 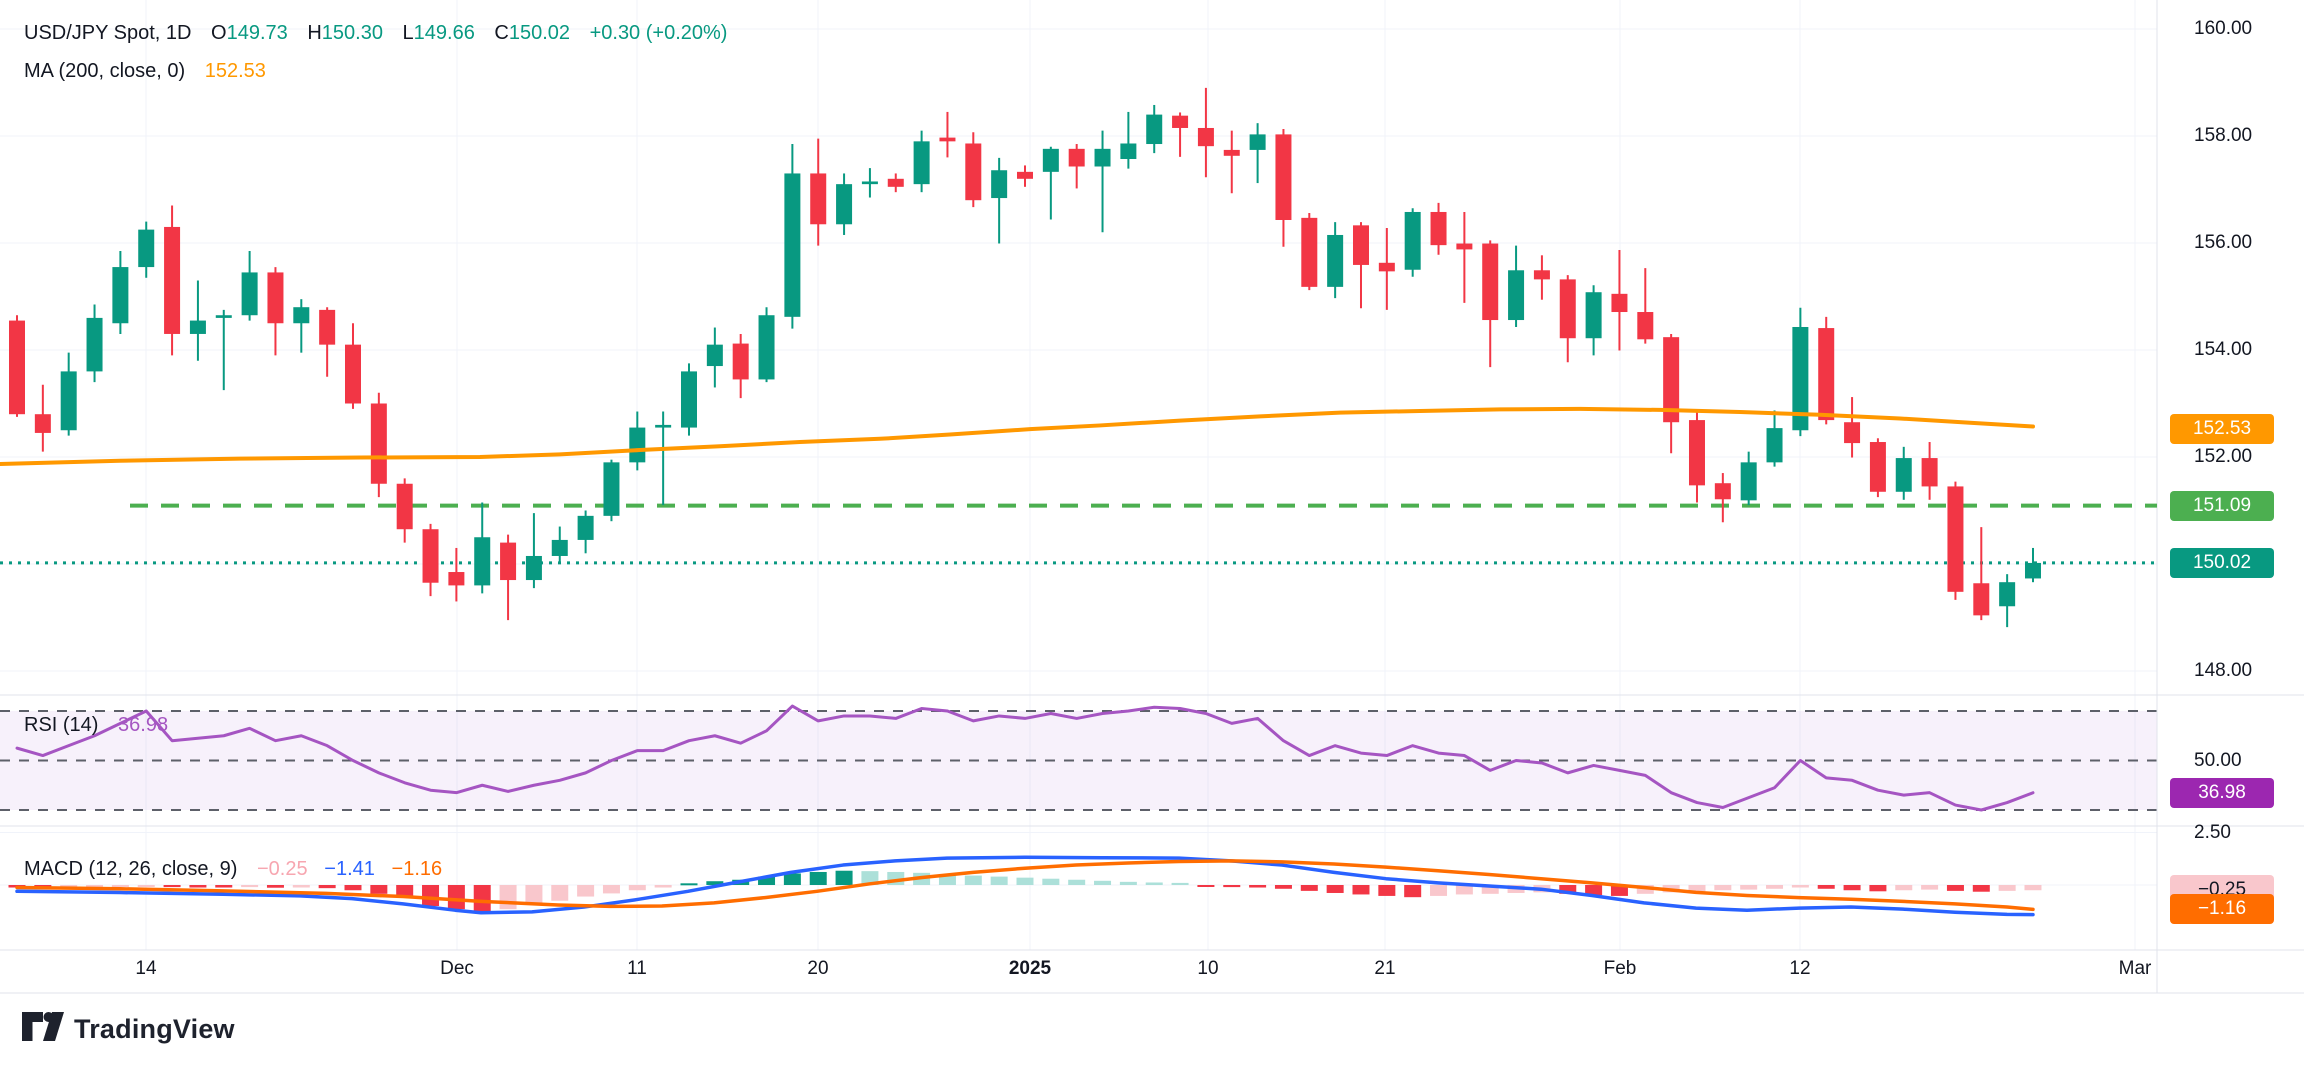 What do you see at coordinates (131, 869) in the screenshot?
I see `macd-label: MACD (12, 26, close, 9)` at bounding box center [131, 869].